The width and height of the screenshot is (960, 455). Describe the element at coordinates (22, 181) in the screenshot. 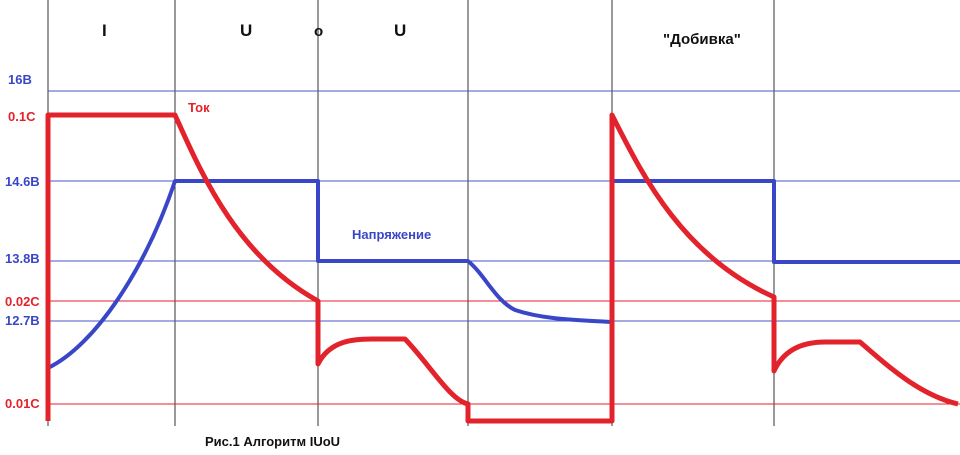

I see `label-14-6v: 14.6В` at that location.